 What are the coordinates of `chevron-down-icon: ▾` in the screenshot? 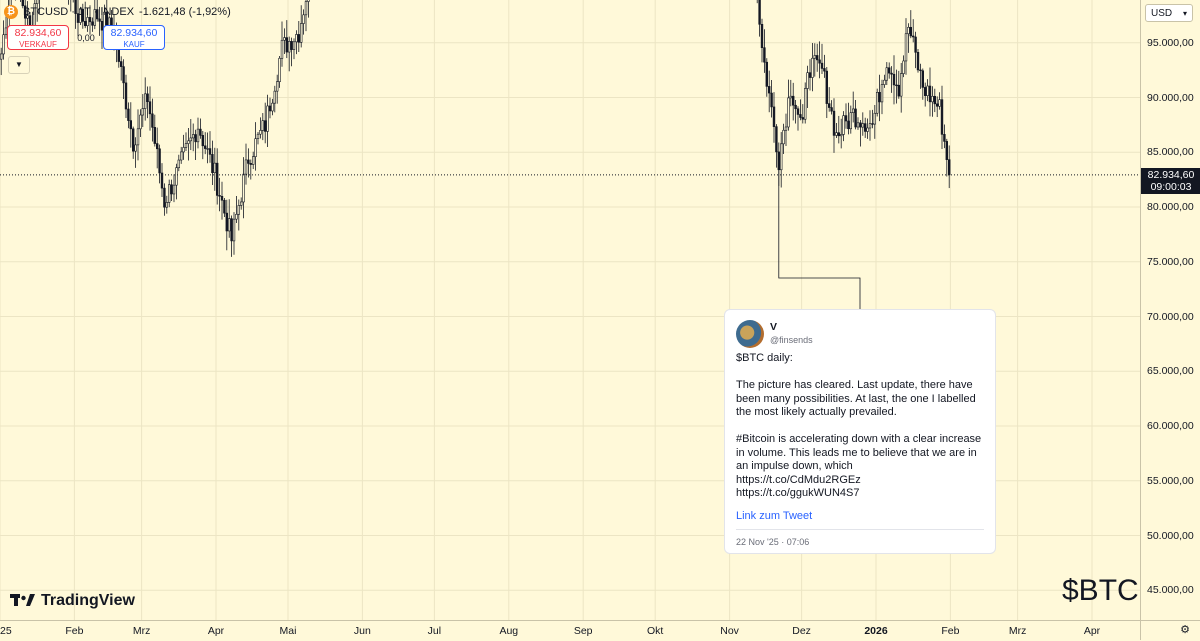 It's located at (1184, 13).